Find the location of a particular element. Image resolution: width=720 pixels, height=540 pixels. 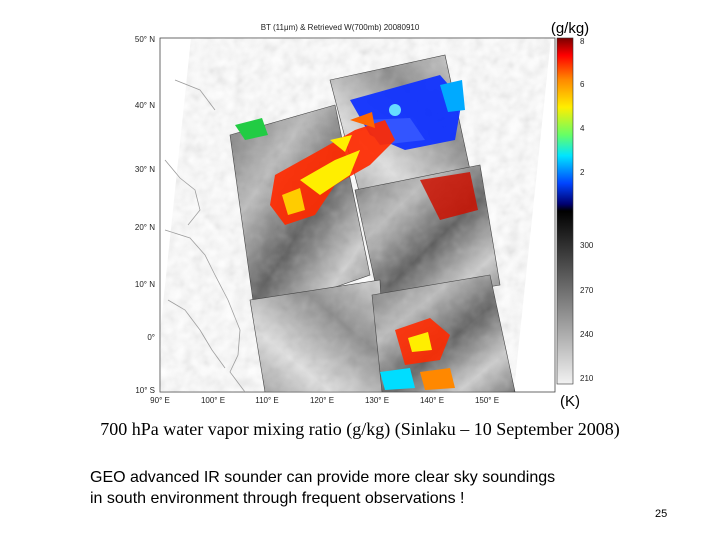

colorbar-tick: 270 is located at coordinates (587, 290).